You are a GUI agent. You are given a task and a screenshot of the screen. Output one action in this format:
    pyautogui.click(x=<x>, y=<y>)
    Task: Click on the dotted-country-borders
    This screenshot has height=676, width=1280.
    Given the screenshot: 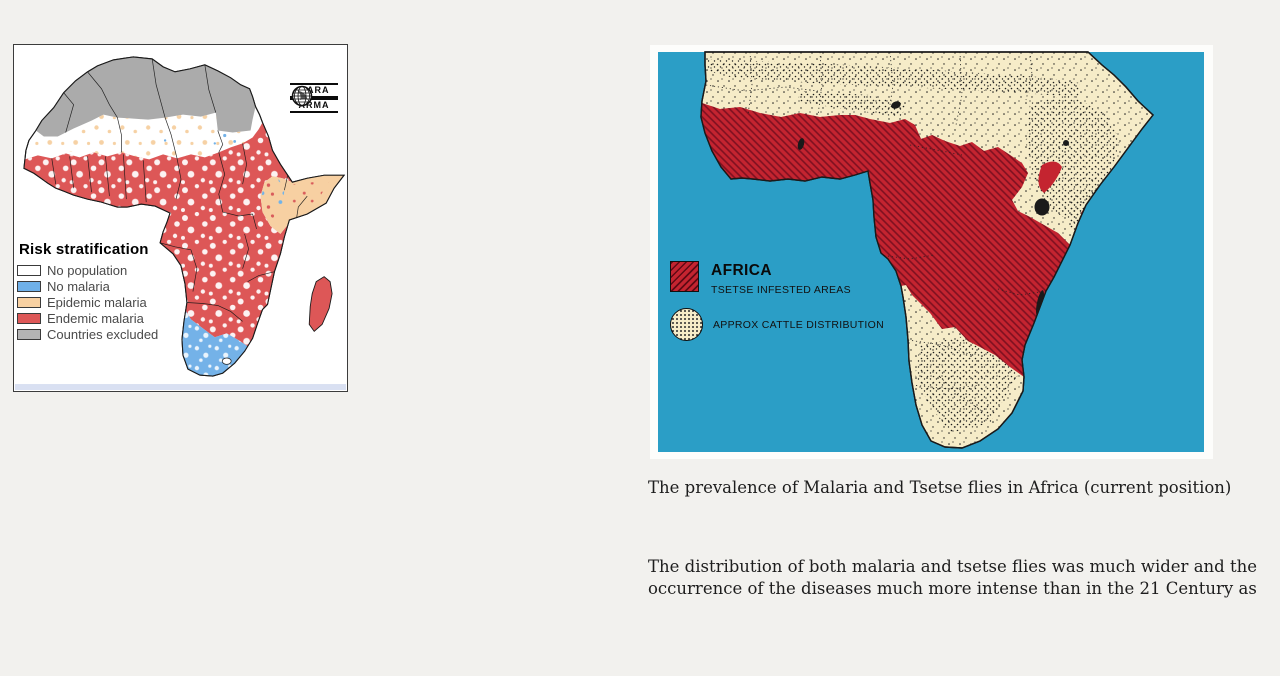 What is the action you would take?
    pyautogui.click(x=876, y=232)
    